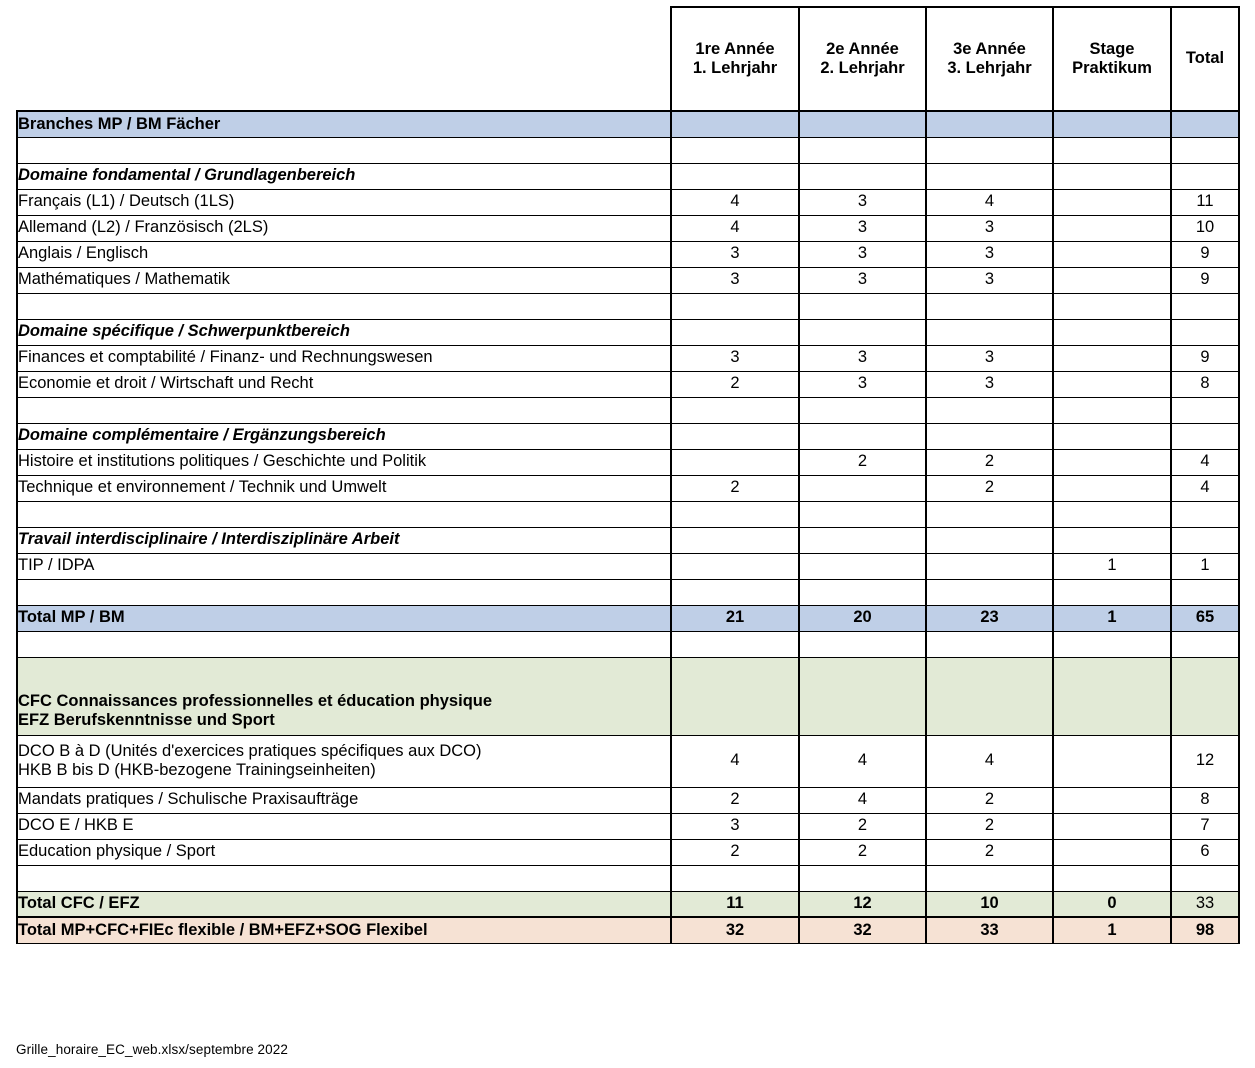 The image size is (1255, 1068). I want to click on cell-total-cfc-efz-total: 33, so click(1205, 904).